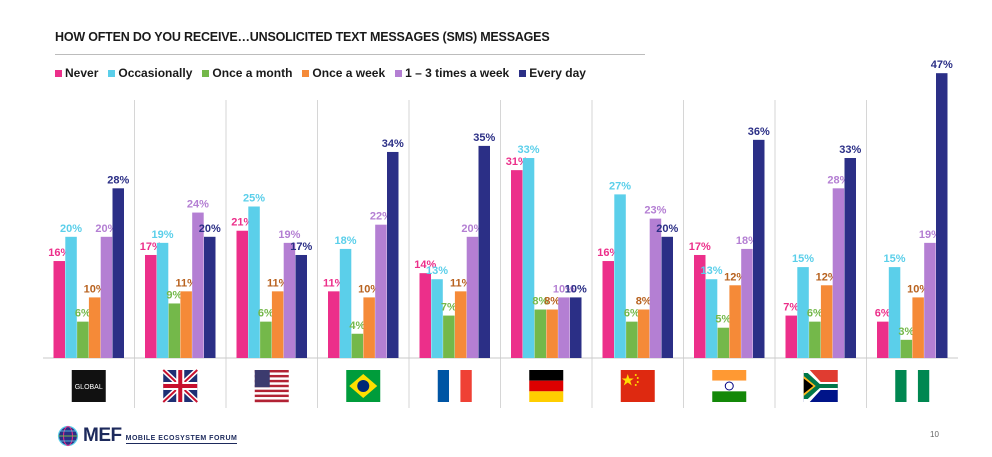 This screenshot has height=457, width=992. I want to click on data-label: 36%, so click(759, 132).